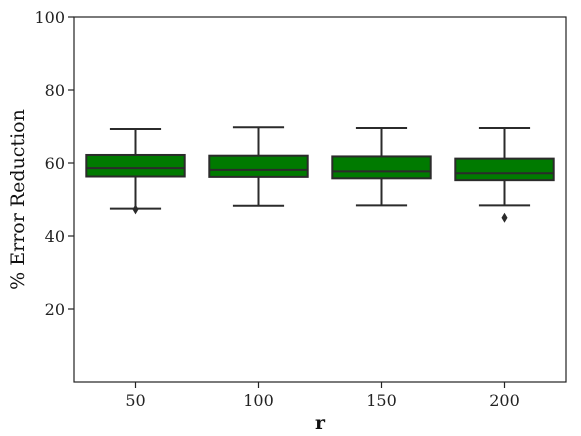 The image size is (581, 436). Describe the element at coordinates (258, 400) in the screenshot. I see `x-tick-label: 100` at that location.